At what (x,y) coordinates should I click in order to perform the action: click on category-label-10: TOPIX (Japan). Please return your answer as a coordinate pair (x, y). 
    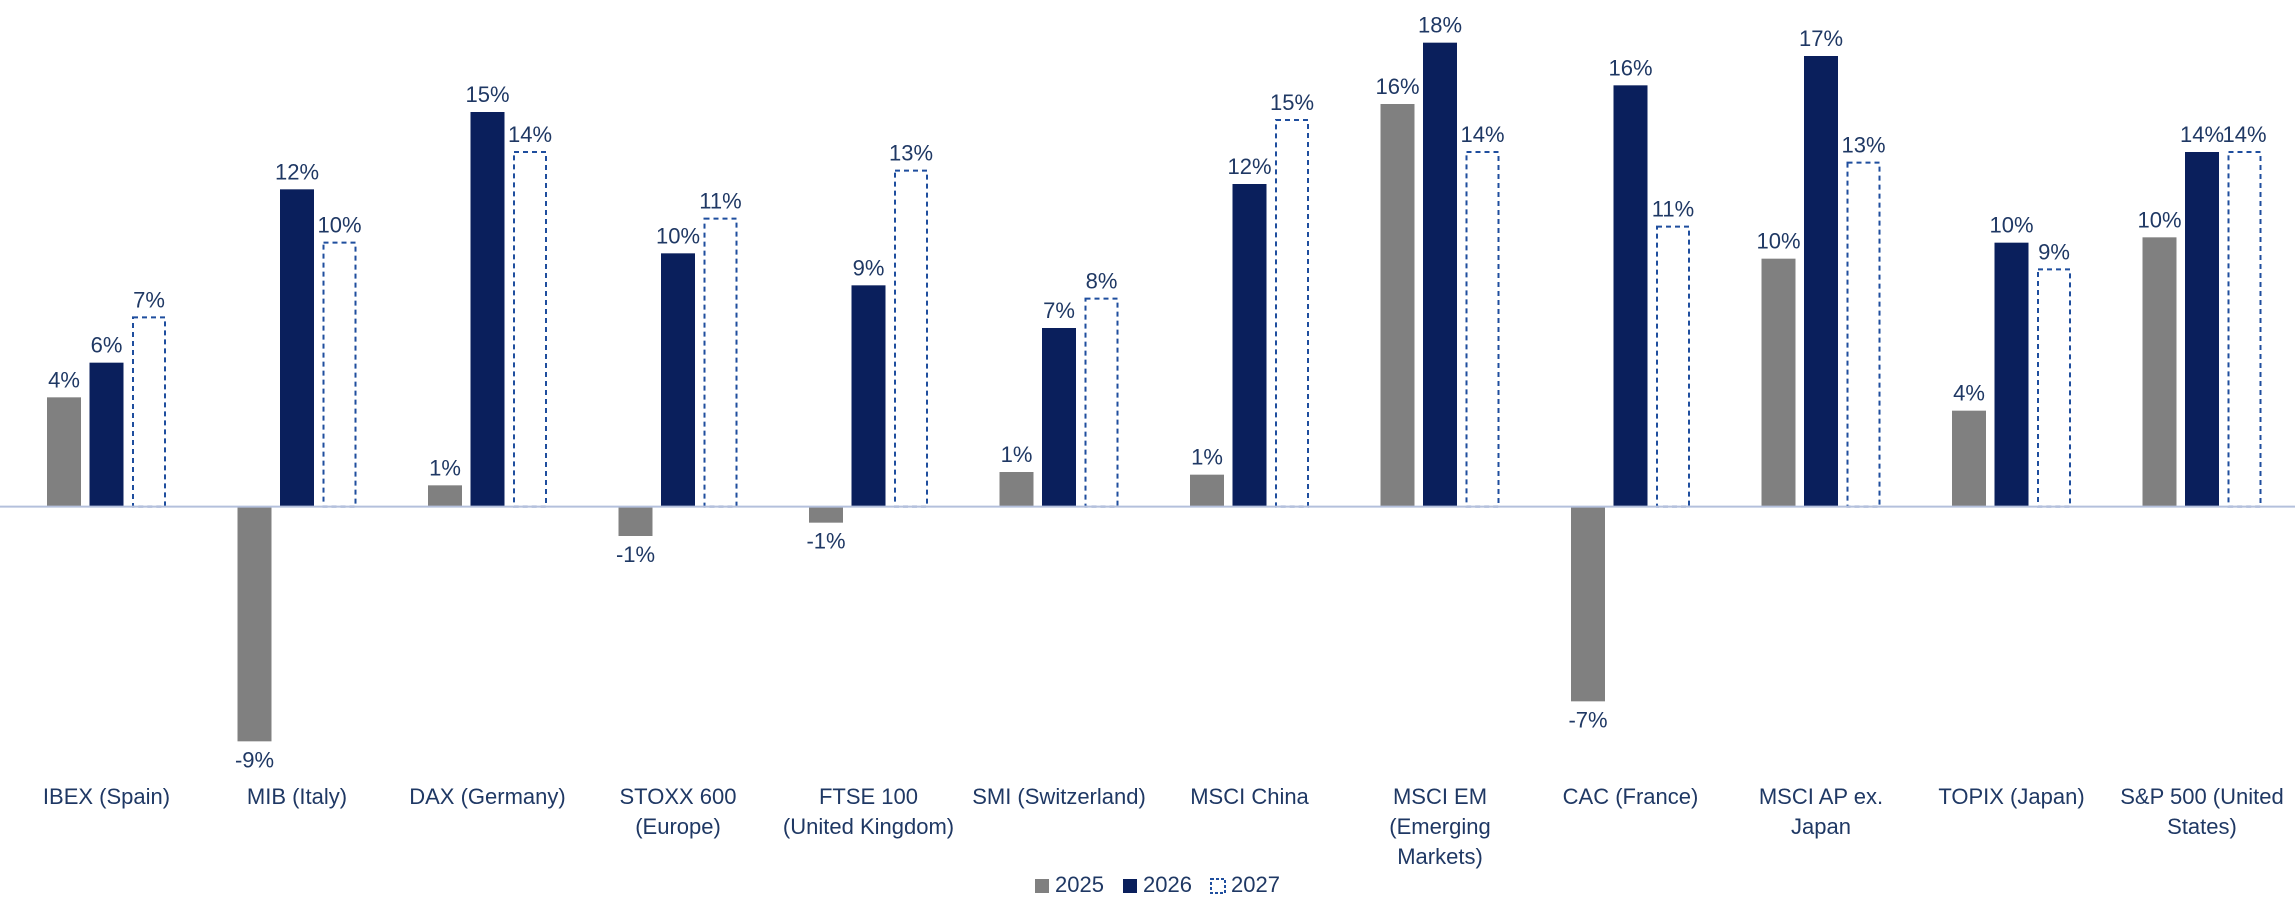
    Looking at the image, I should click on (2011, 796).